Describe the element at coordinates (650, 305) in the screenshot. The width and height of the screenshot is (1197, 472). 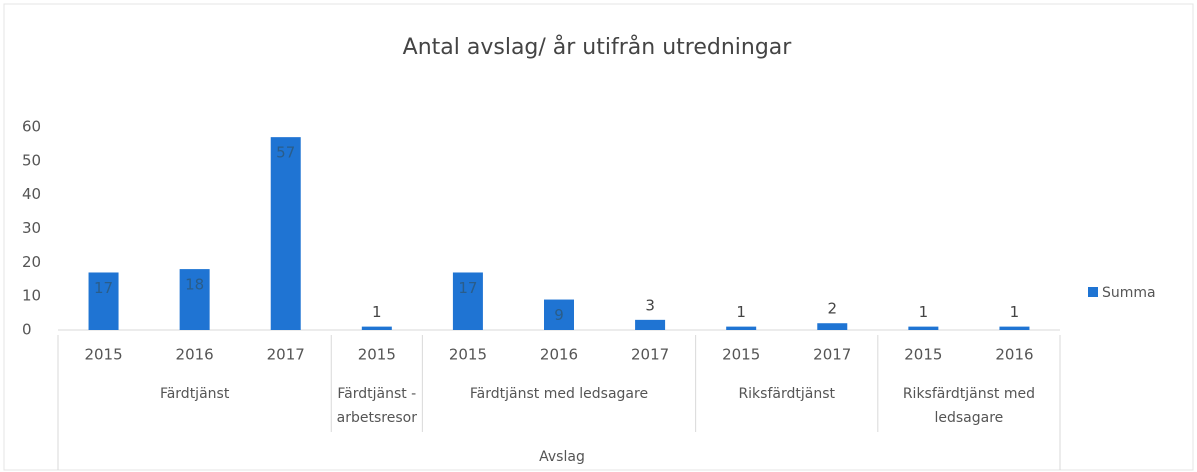
I see `data-label: 3` at that location.